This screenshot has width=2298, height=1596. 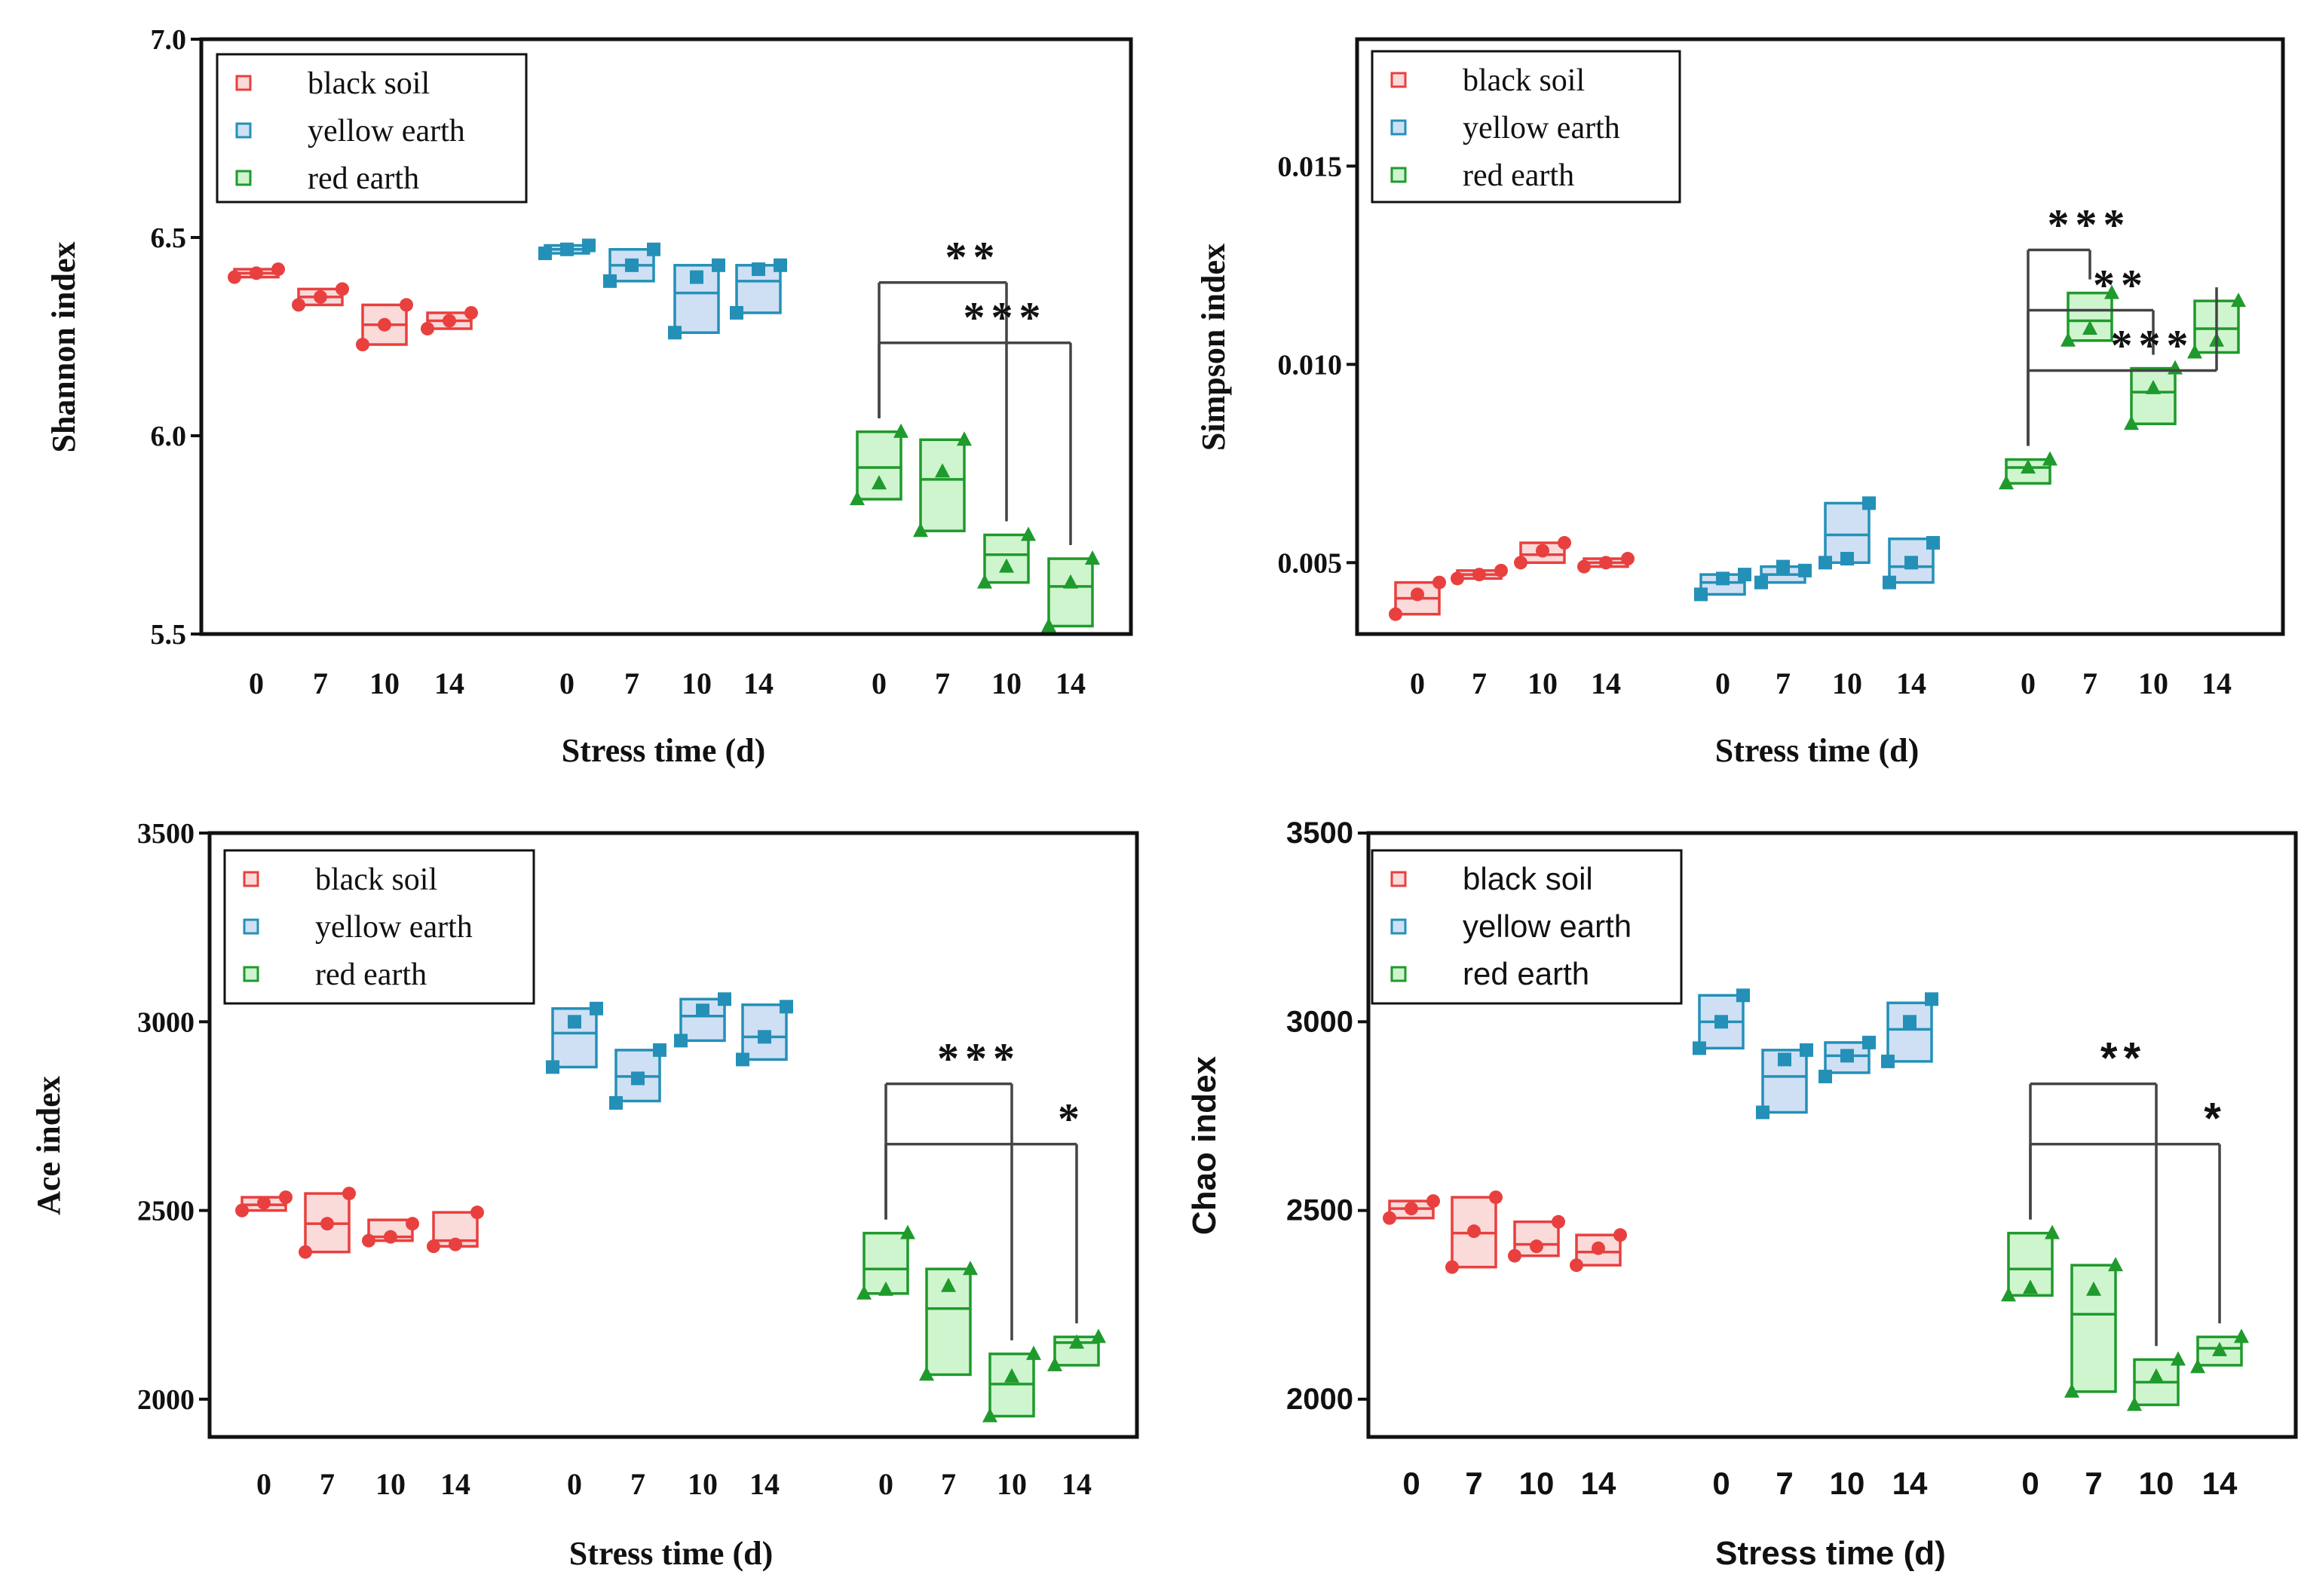 What do you see at coordinates (251, 974) in the screenshot?
I see `legend-swatch-red-earth` at bounding box center [251, 974].